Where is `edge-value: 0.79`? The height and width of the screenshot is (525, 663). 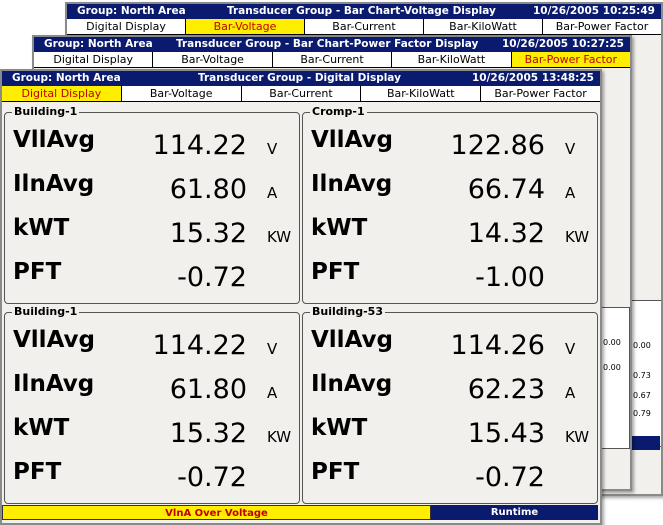
edge-value: 0.79 is located at coordinates (642, 413).